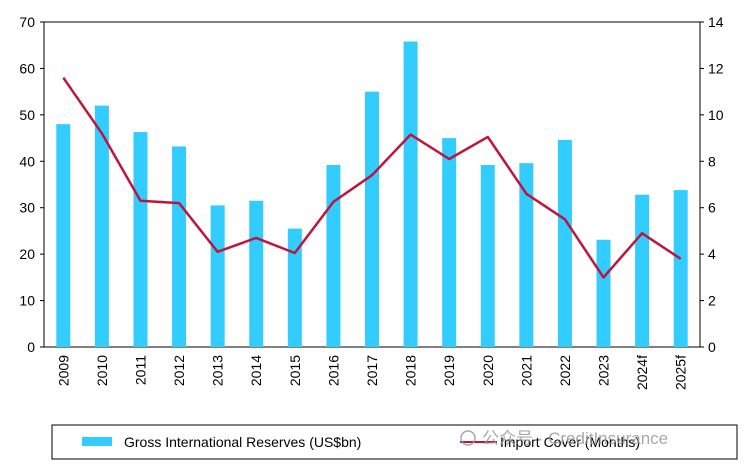  I want to click on left-tick-label: 20, so click(27, 254).